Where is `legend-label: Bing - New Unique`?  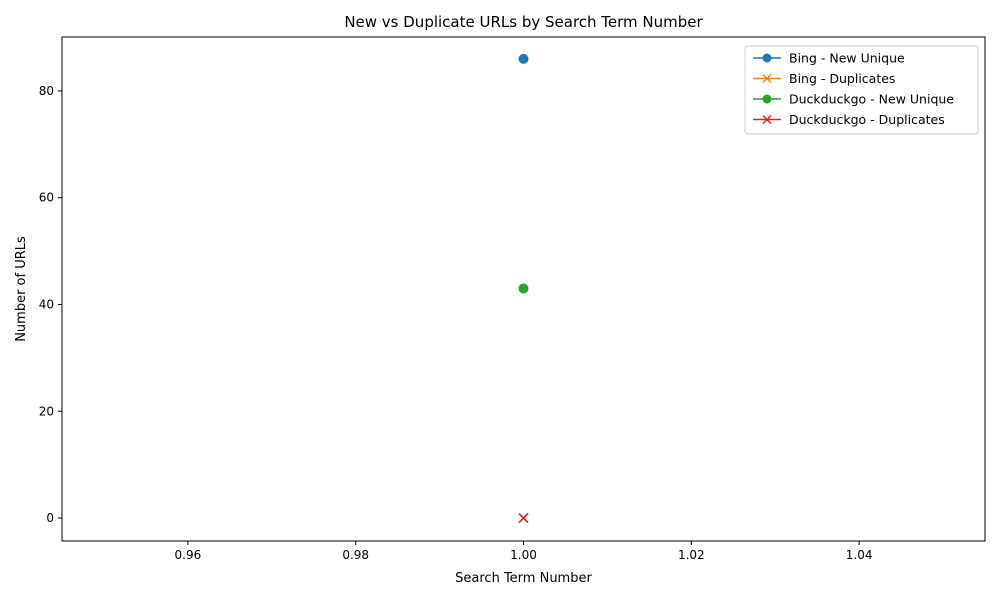
legend-label: Bing - New Unique is located at coordinates (847, 58).